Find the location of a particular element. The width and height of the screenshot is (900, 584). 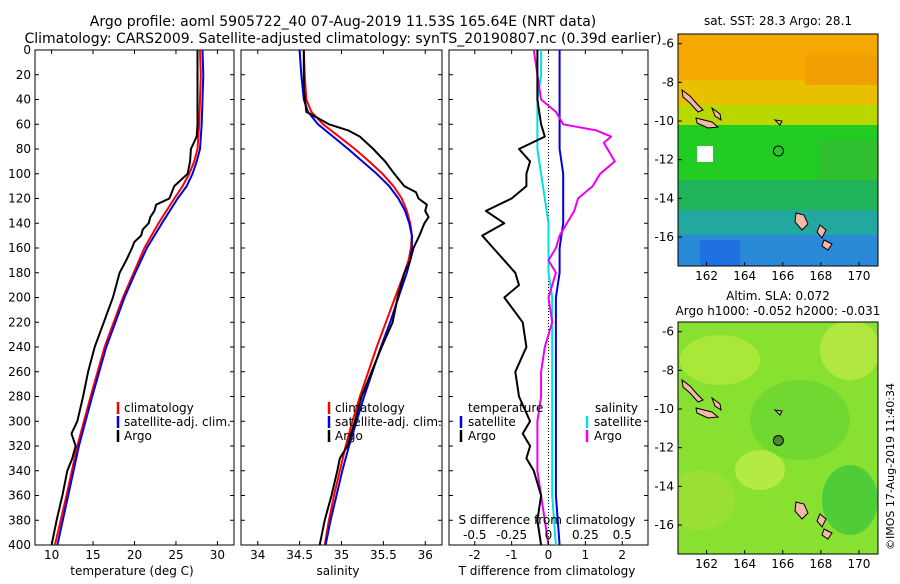

depth-ytick-label: 80 is located at coordinates (23, 149).